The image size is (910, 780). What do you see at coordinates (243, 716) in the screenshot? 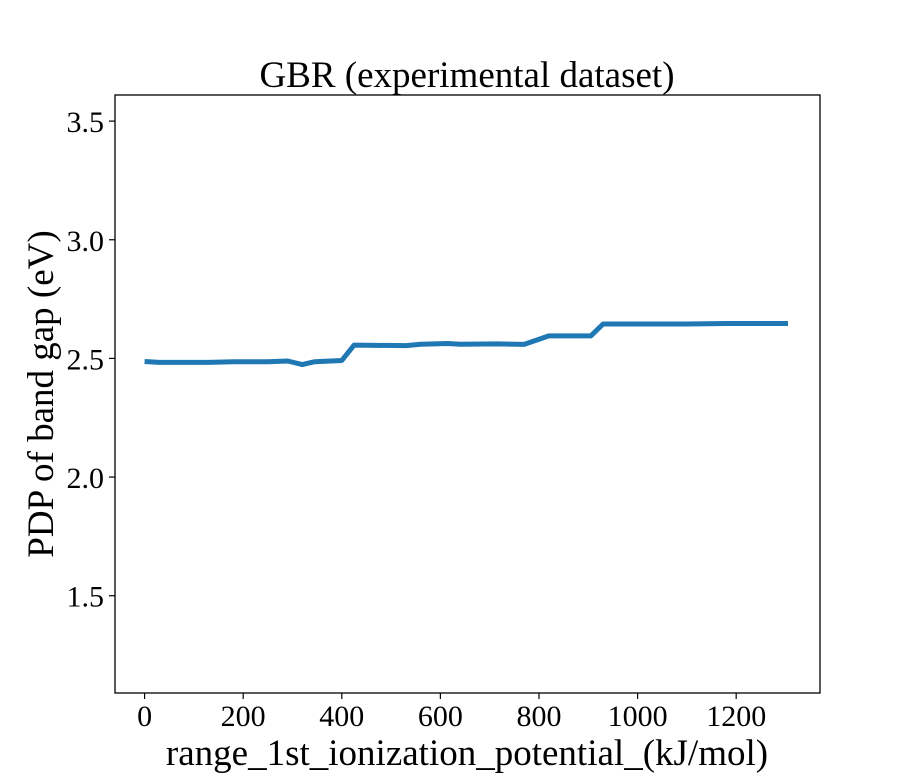
I see `x-tick-label: 200` at bounding box center [243, 716].